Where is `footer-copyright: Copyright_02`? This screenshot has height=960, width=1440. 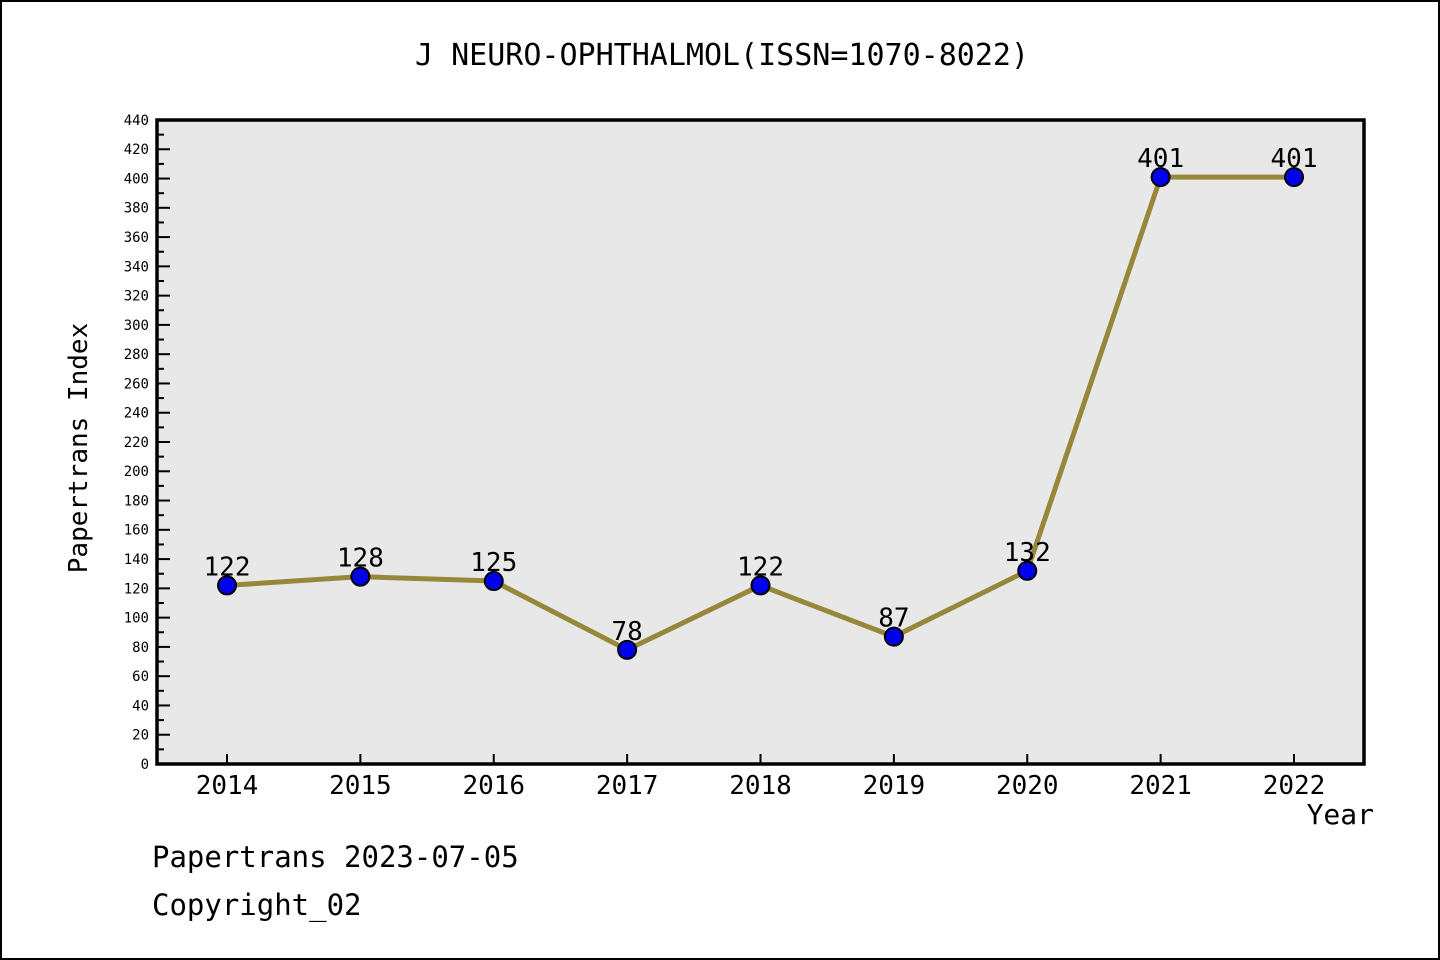 footer-copyright: Copyright_02 is located at coordinates (257, 905).